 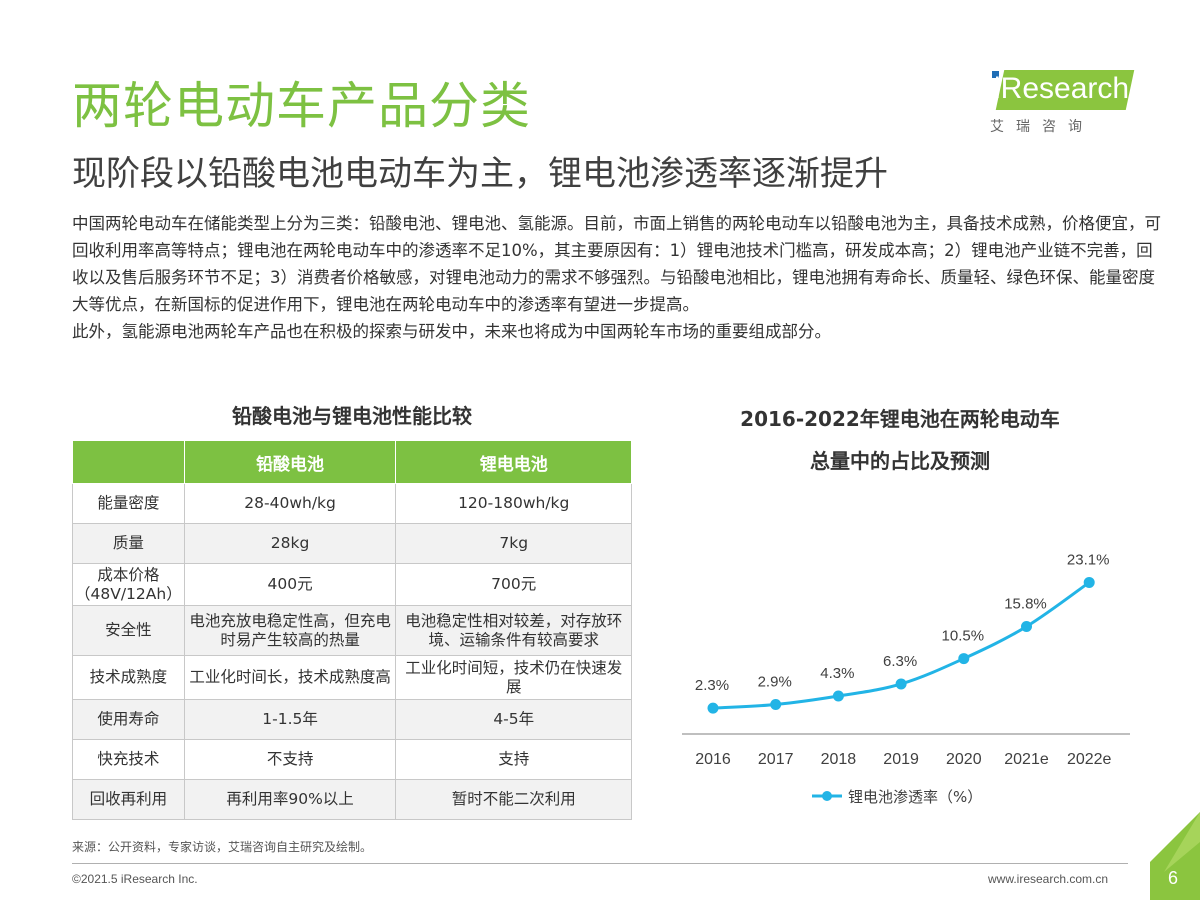 What do you see at coordinates (290, 503) in the screenshot?
I see `lead-acid-cell: 28-40wh/kg` at bounding box center [290, 503].